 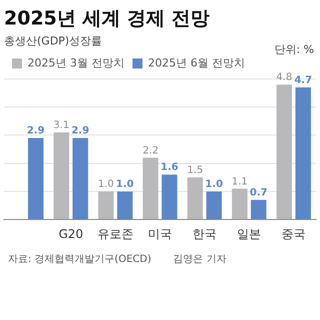 I want to click on chart-title: 2025년 세계 경제 전망, so click(x=107, y=18).